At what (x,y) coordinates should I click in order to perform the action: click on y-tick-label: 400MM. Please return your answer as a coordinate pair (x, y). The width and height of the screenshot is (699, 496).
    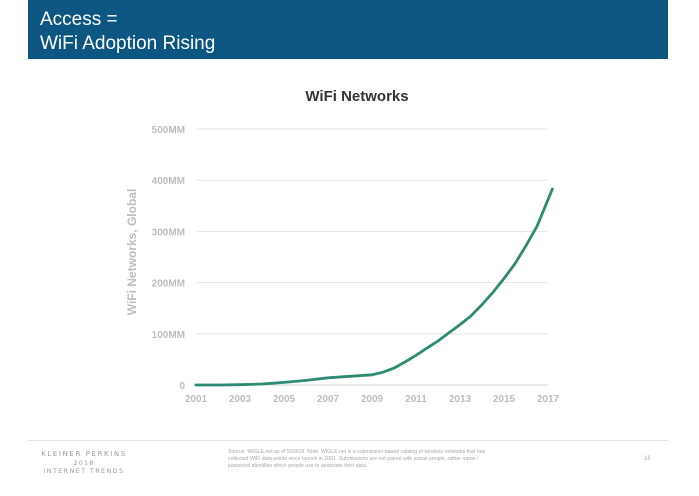
    Looking at the image, I should click on (168, 181).